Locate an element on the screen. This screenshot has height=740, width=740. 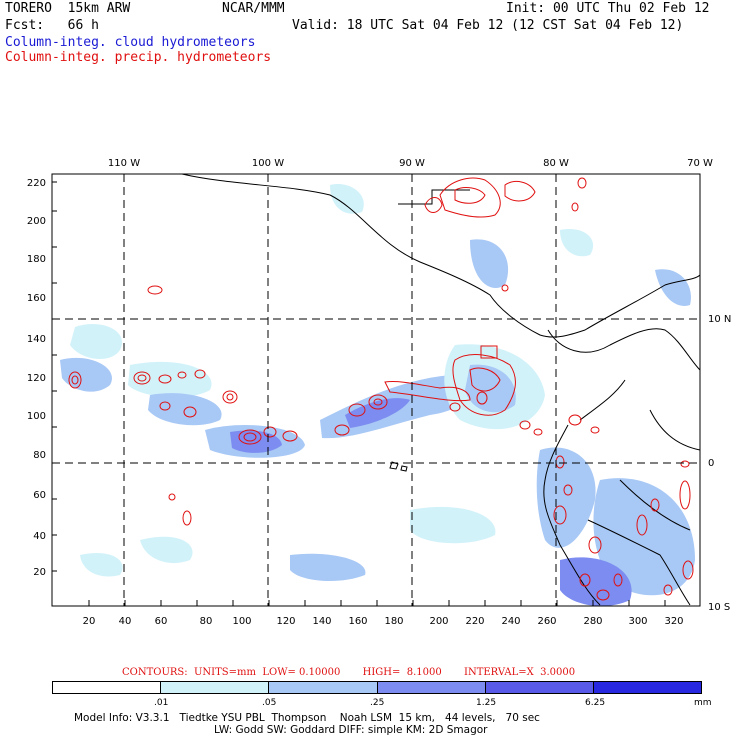
lon-label: 100 W is located at coordinates (268, 163).